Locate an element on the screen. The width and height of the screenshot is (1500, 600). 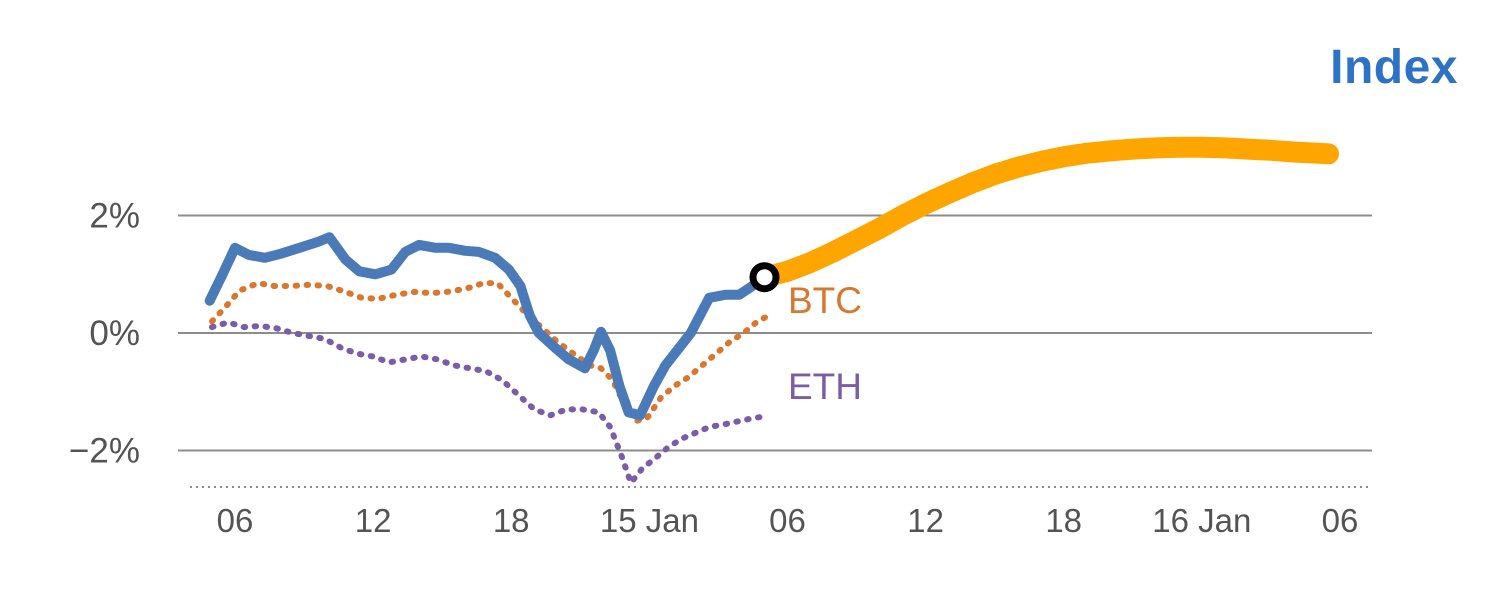
btc-line is located at coordinates (491, 352).